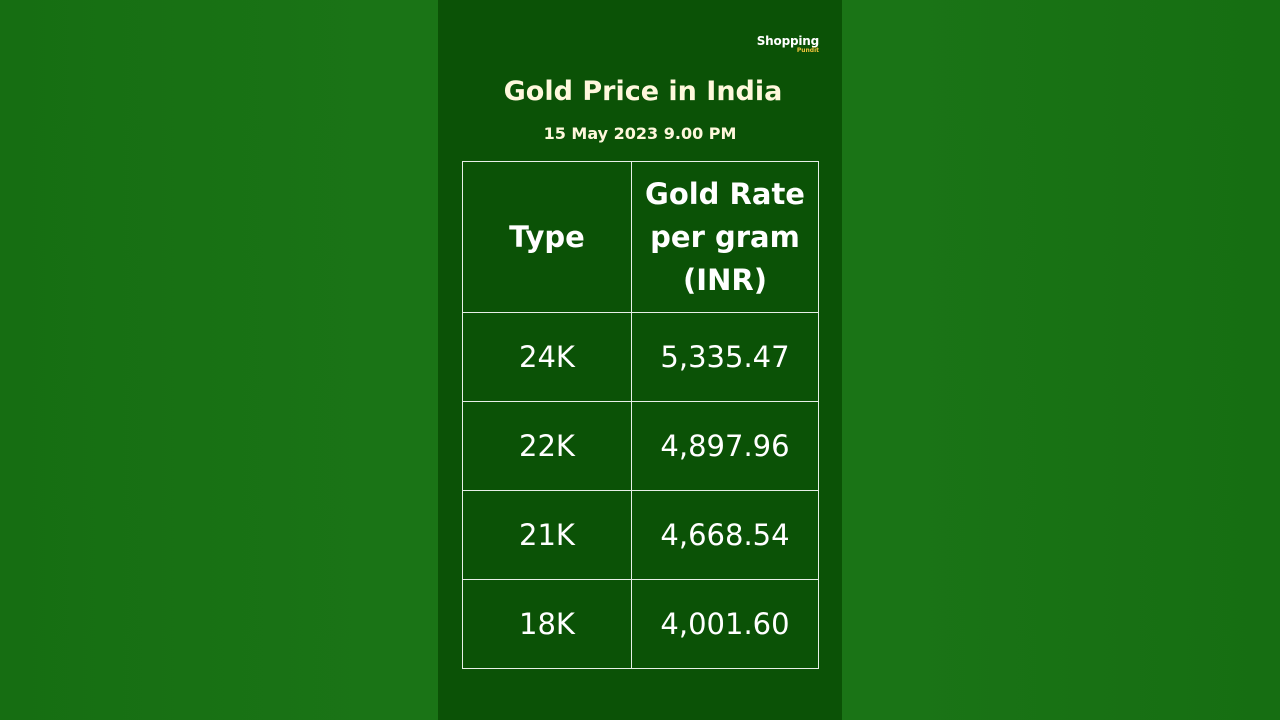  What do you see at coordinates (725, 535) in the screenshot?
I see `rate-cell: 4,668.54` at bounding box center [725, 535].